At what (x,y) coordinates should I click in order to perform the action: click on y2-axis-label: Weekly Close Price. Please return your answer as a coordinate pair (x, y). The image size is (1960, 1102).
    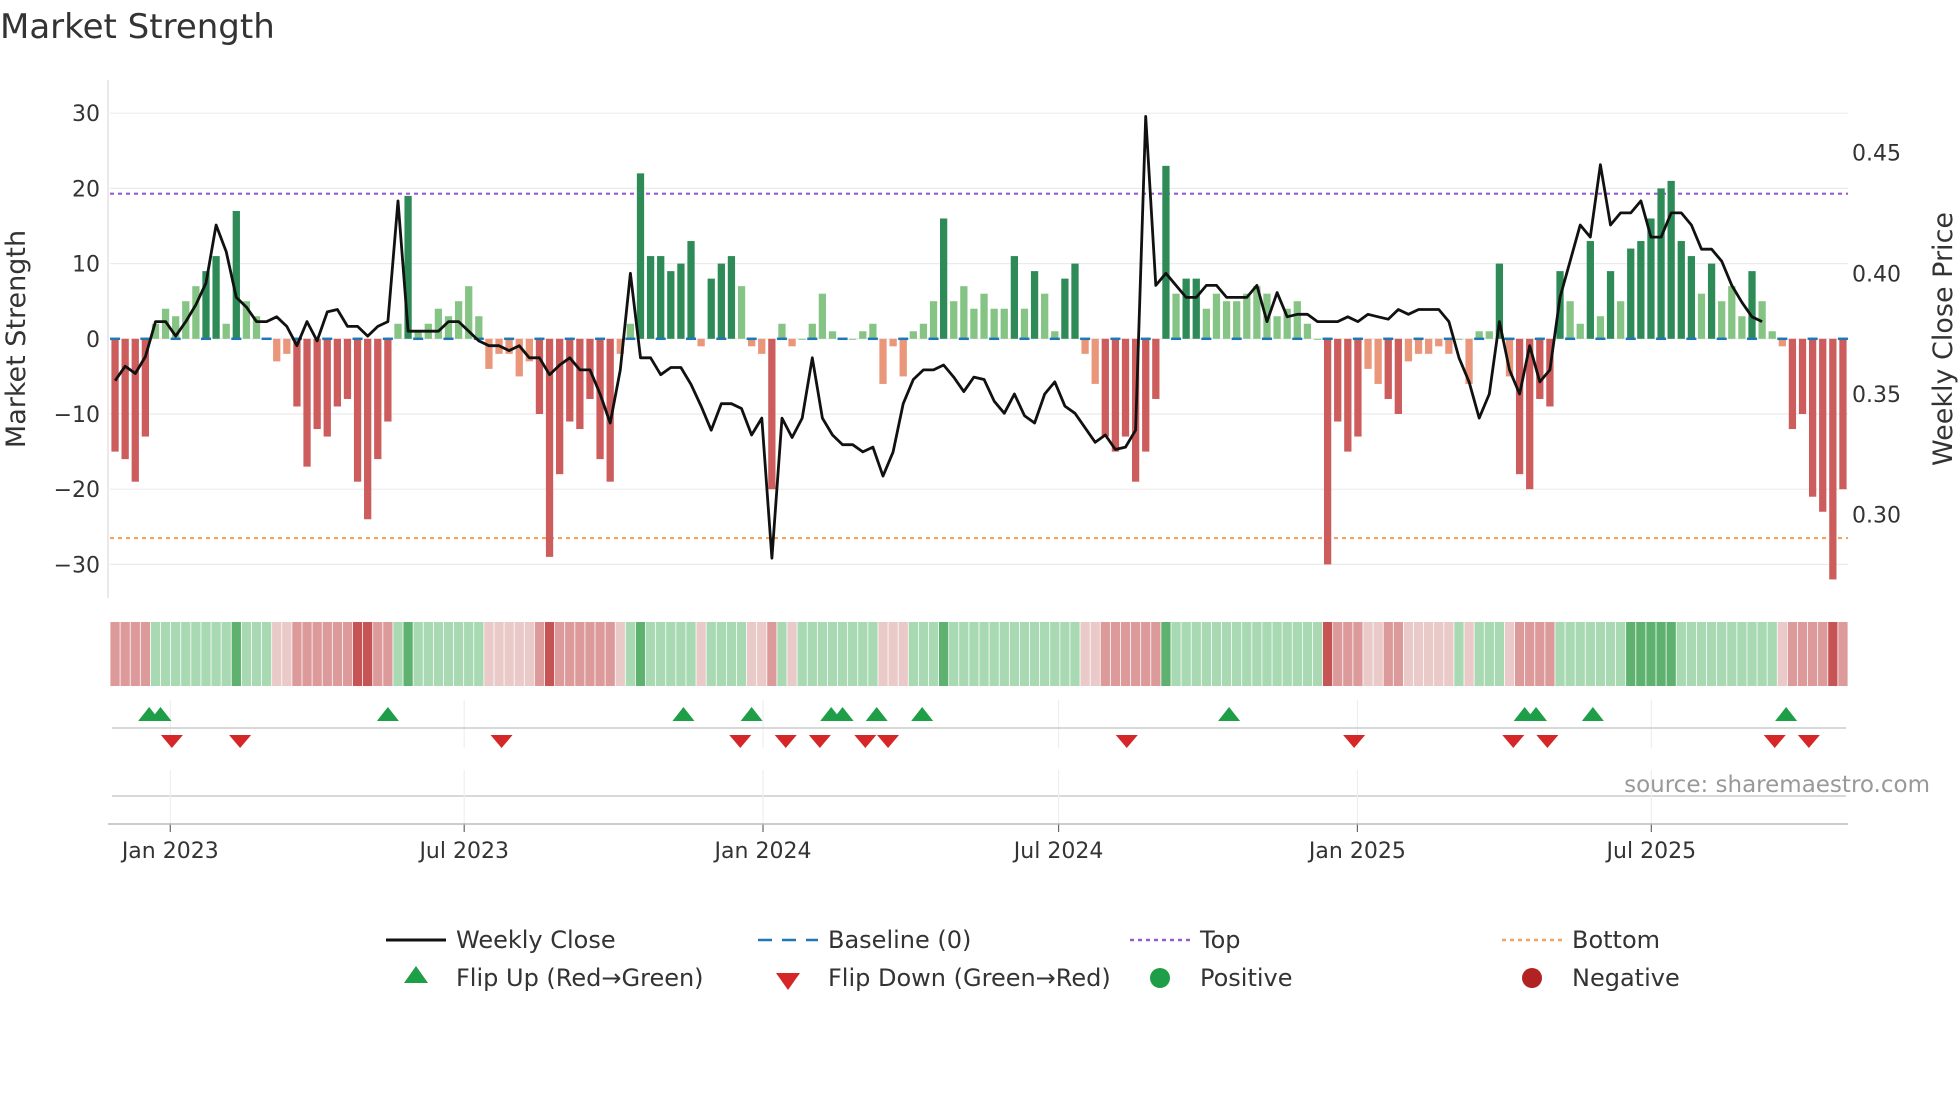
    Looking at the image, I should click on (1943, 339).